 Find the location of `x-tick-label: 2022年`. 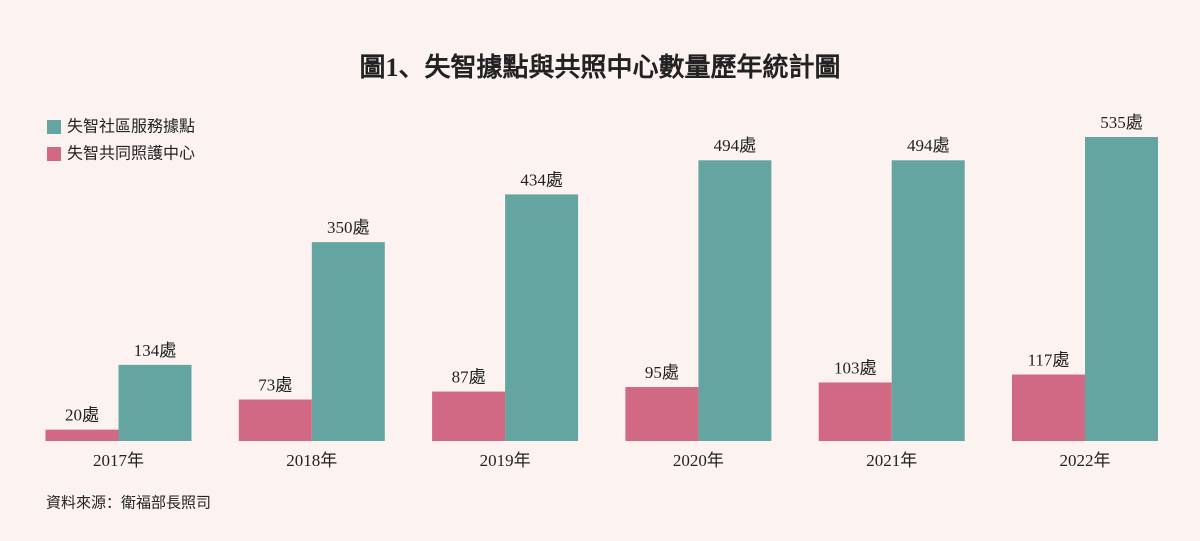

x-tick-label: 2022年 is located at coordinates (1085, 460).